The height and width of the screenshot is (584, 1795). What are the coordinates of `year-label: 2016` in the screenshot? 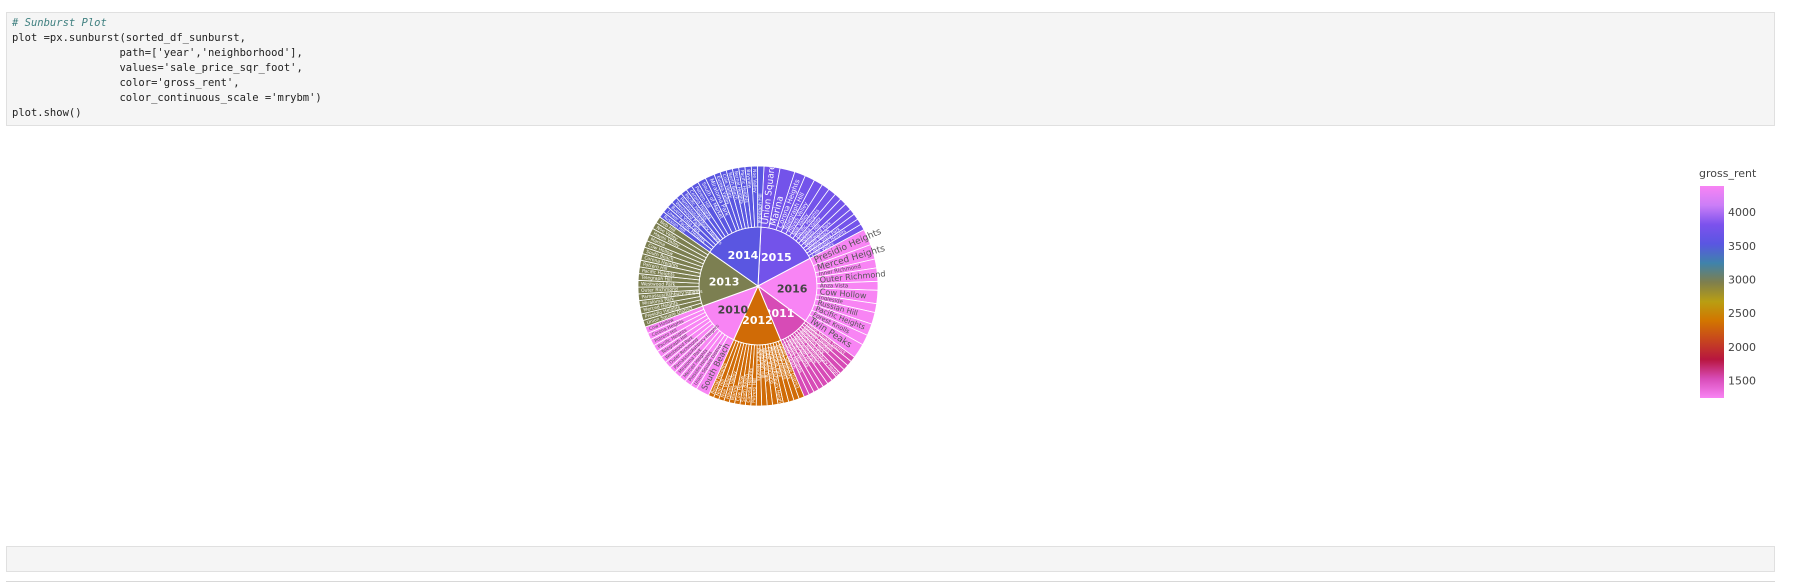 It's located at (792, 289).